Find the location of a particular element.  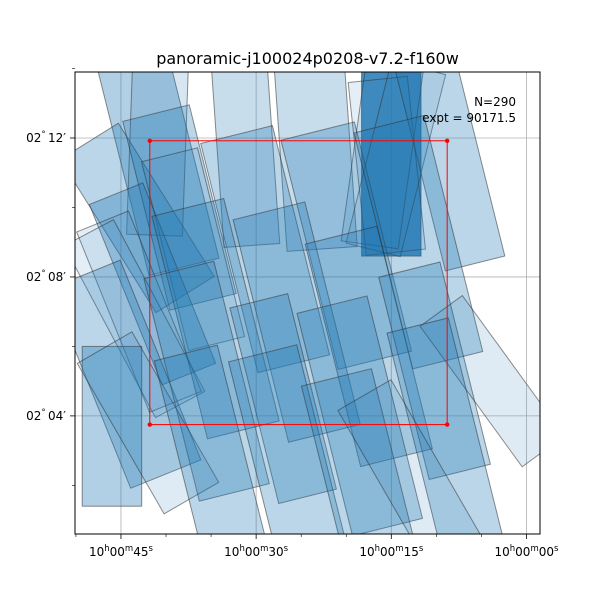

expt-annotation: expt = 90171.5 is located at coordinates (469, 118).